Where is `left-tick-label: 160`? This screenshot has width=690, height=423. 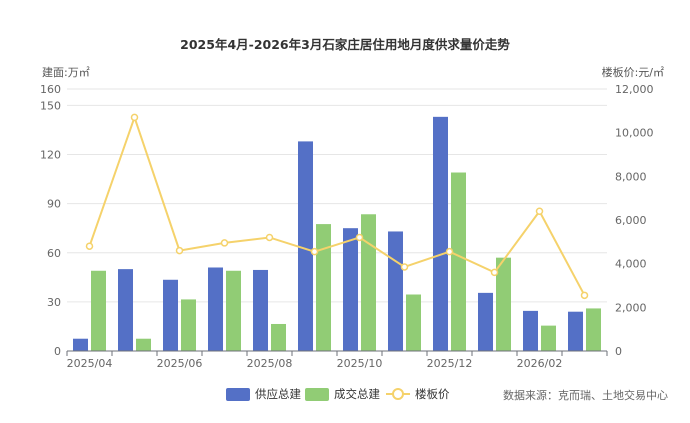 left-tick-label: 160 is located at coordinates (50, 89).